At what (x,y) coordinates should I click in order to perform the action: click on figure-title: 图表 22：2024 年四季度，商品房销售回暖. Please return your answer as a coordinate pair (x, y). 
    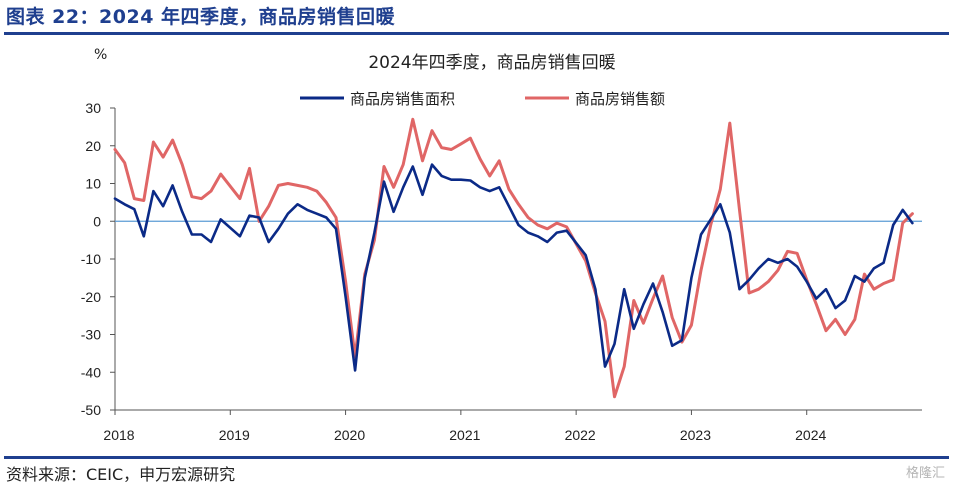
    Looking at the image, I should click on (201, 17).